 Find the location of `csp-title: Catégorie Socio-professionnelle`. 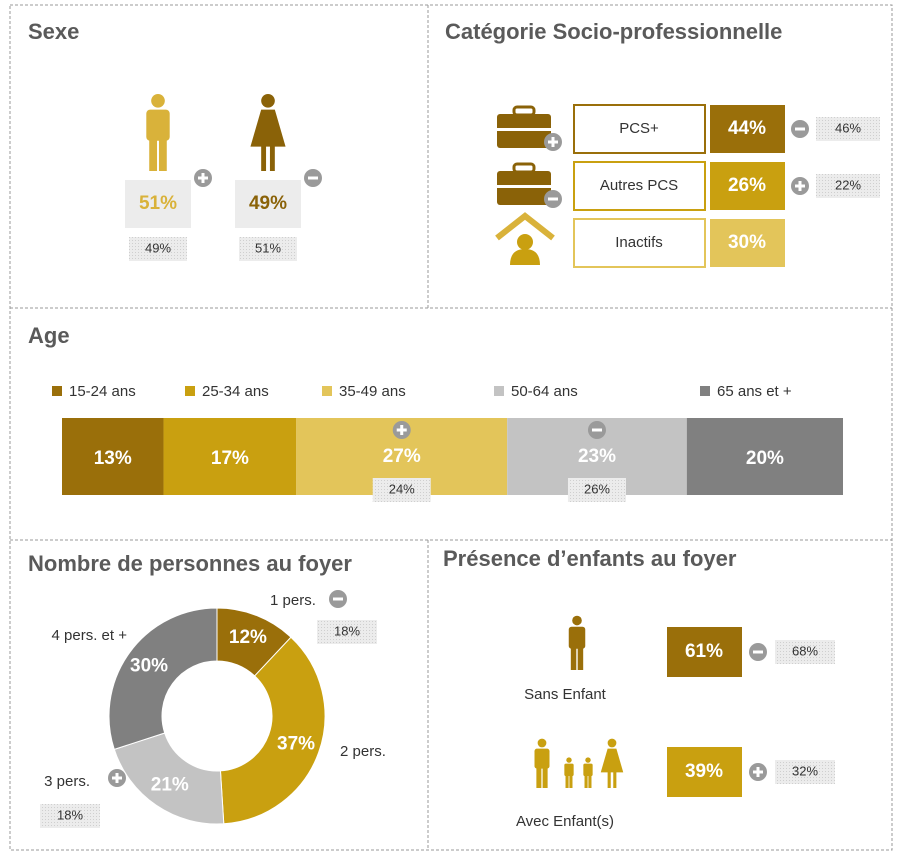

csp-title: Catégorie Socio-professionnelle is located at coordinates (613, 31).